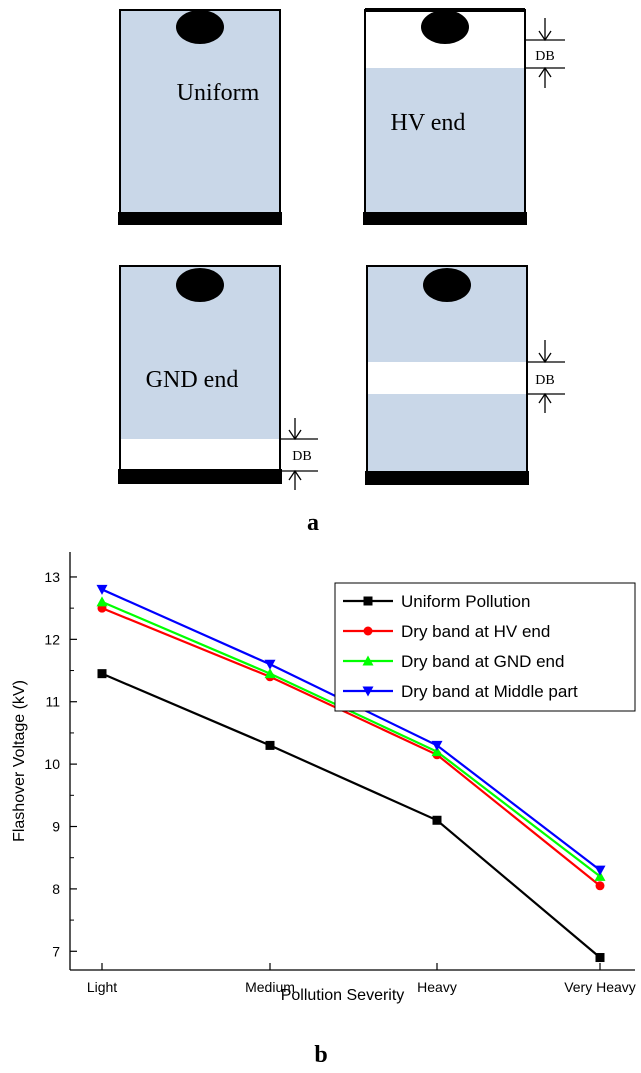 This screenshot has height=1073, width=641. What do you see at coordinates (52, 639) in the screenshot?
I see `y-tick-label: 12` at bounding box center [52, 639].